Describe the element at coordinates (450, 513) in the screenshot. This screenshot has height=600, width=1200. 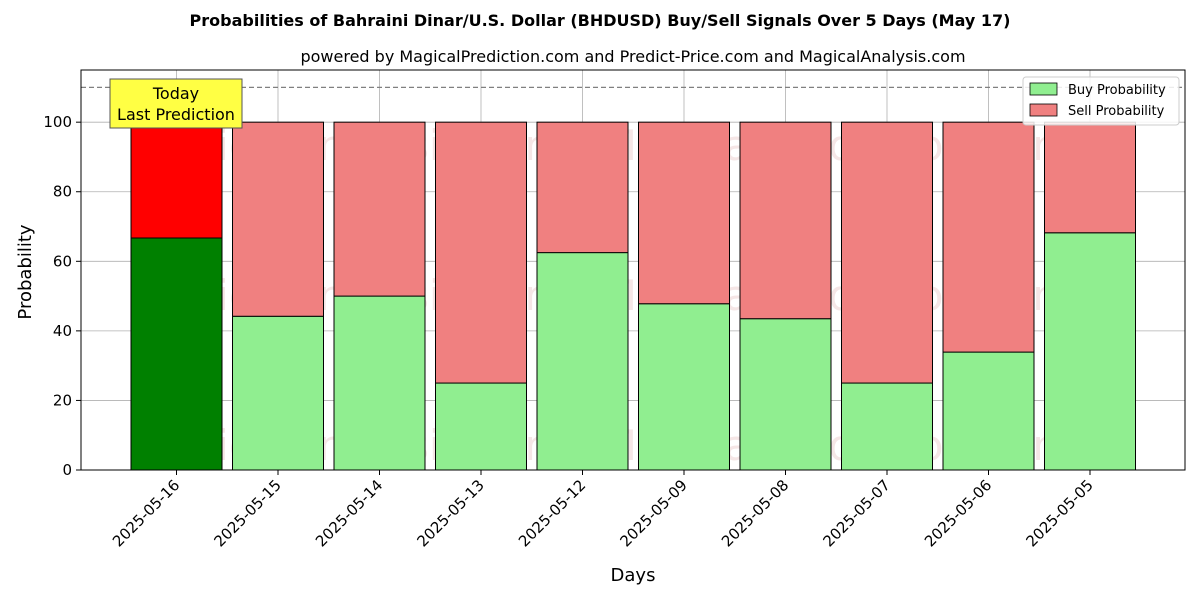
I see `x-tick-label: 2025-05-13` at that location.